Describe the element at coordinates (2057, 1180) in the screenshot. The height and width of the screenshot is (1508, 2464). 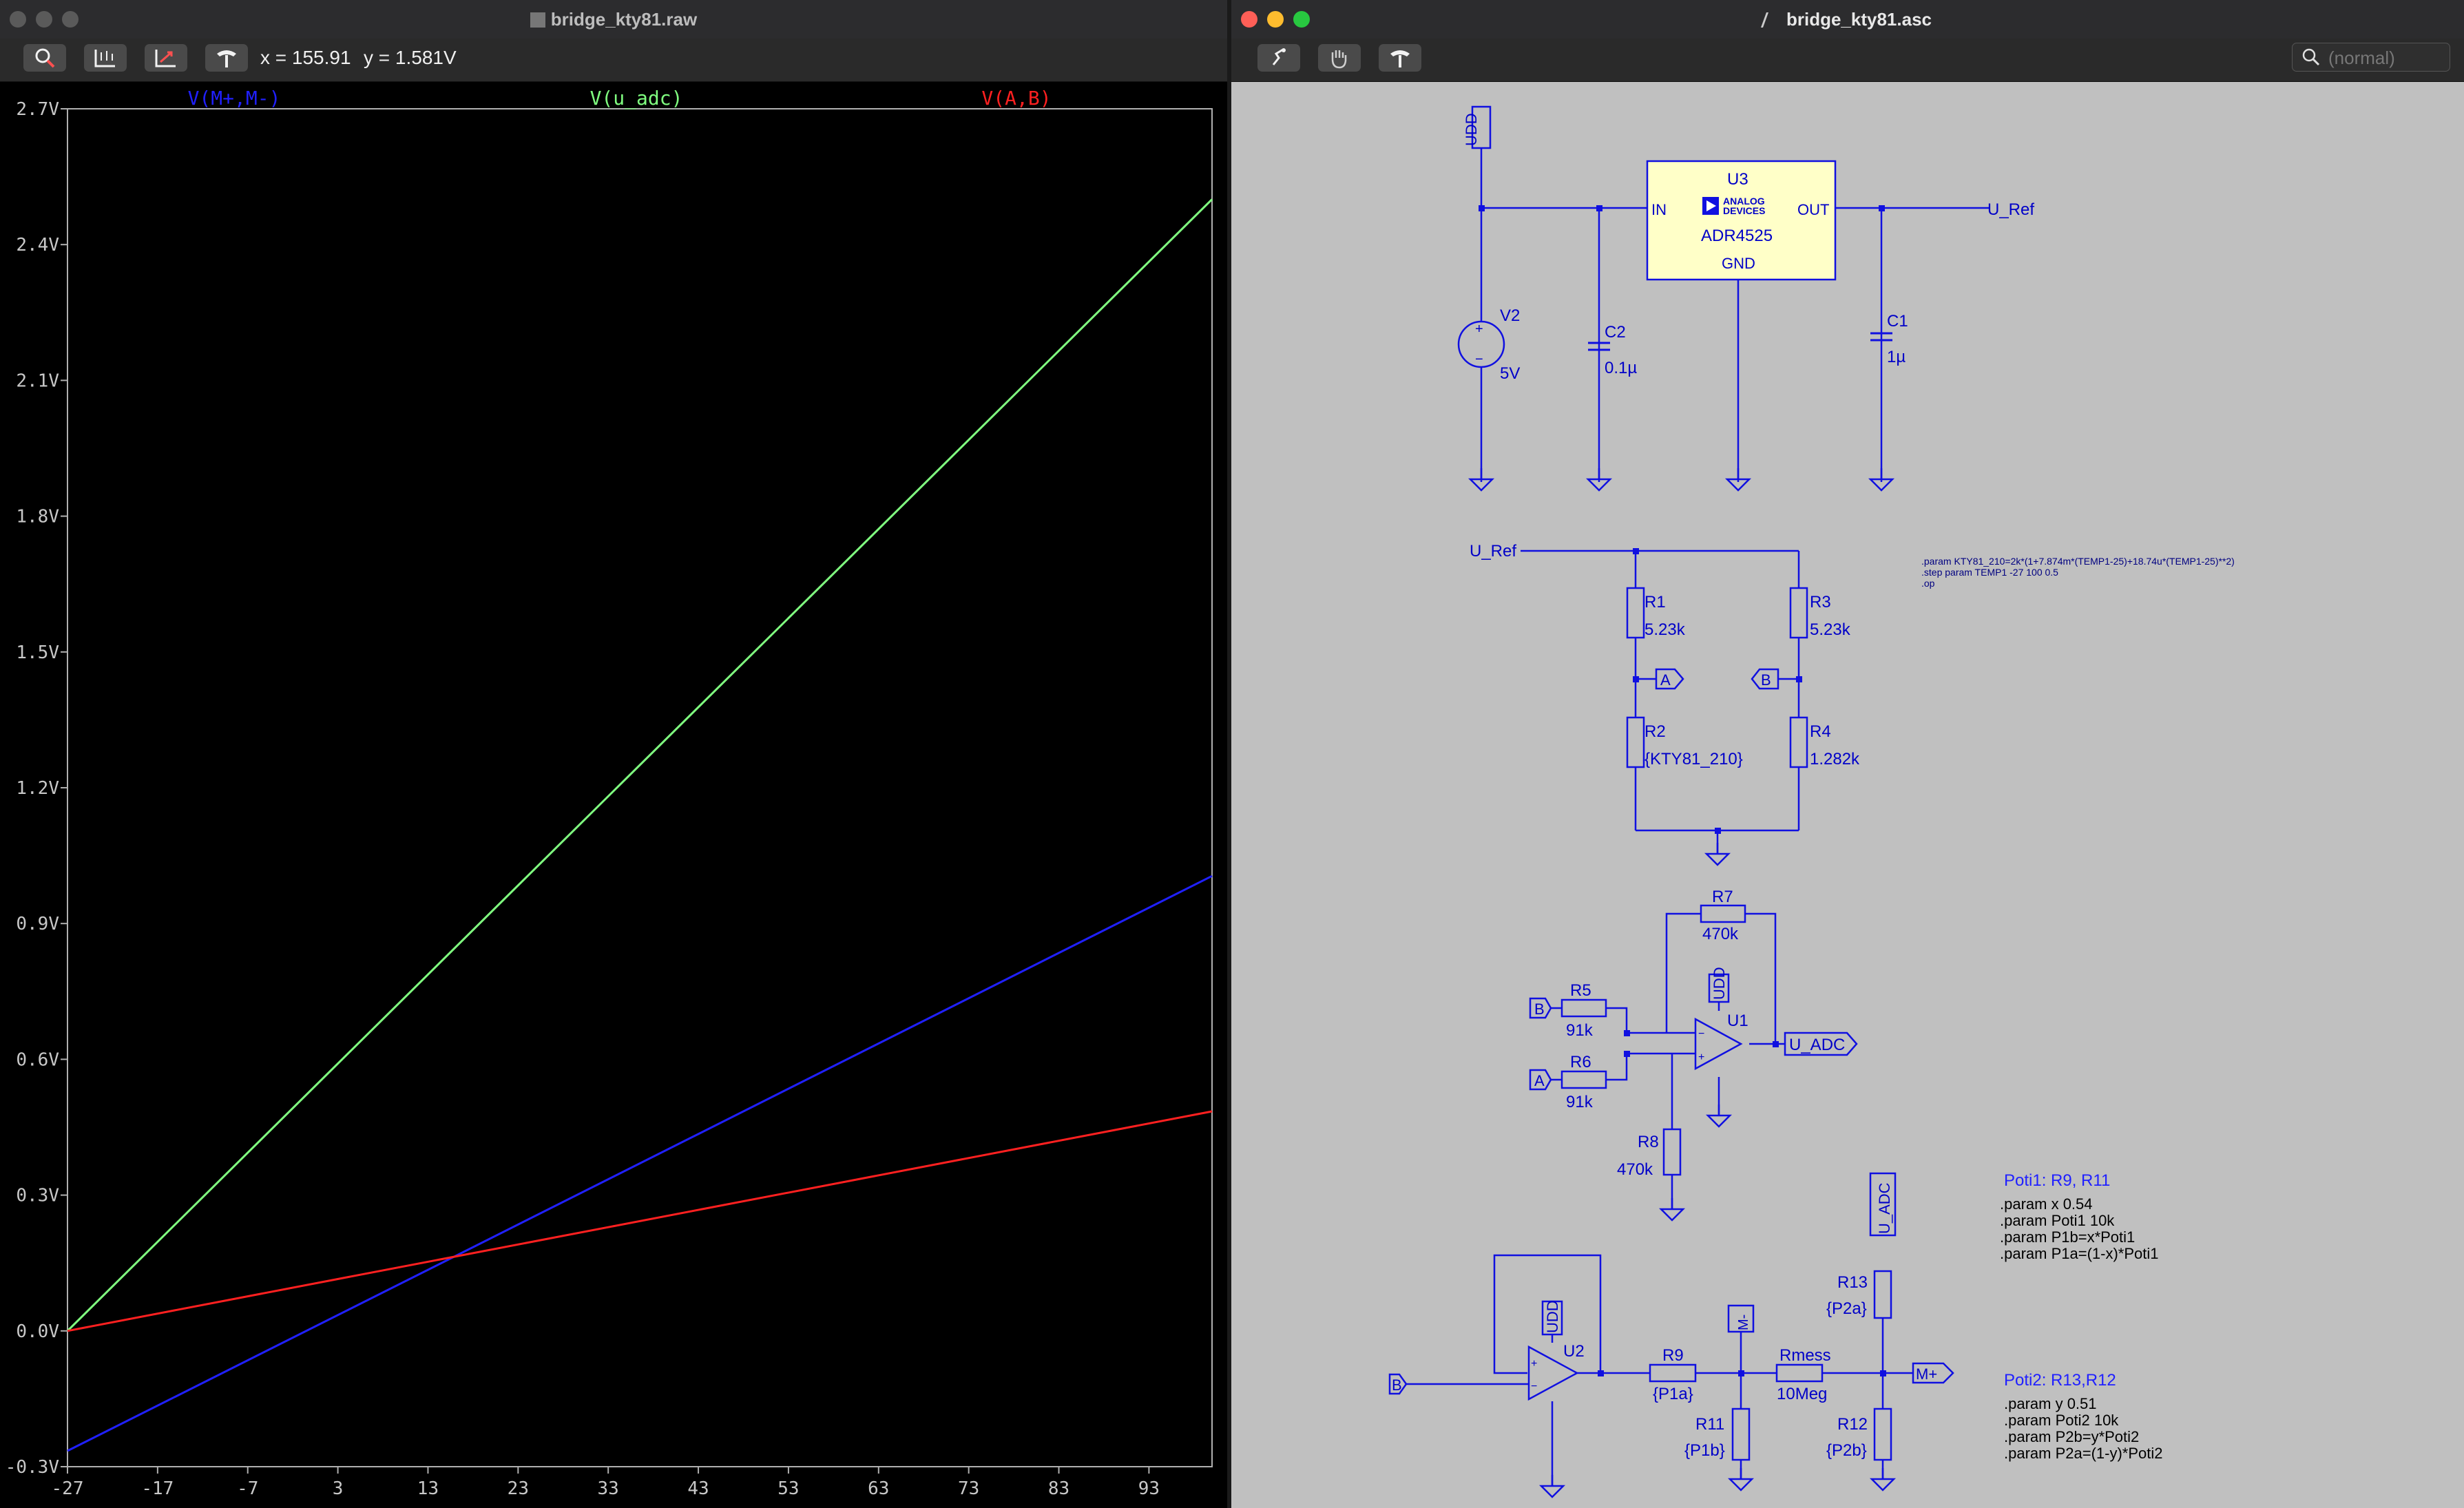
I see `poti1-title: Poti1: R9, R11` at that location.